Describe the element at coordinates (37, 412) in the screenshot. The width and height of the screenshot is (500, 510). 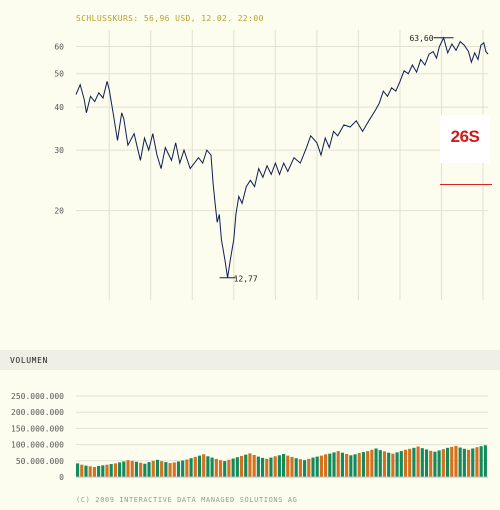
I see `volume-y-tick-label: 200.000.000` at that location.